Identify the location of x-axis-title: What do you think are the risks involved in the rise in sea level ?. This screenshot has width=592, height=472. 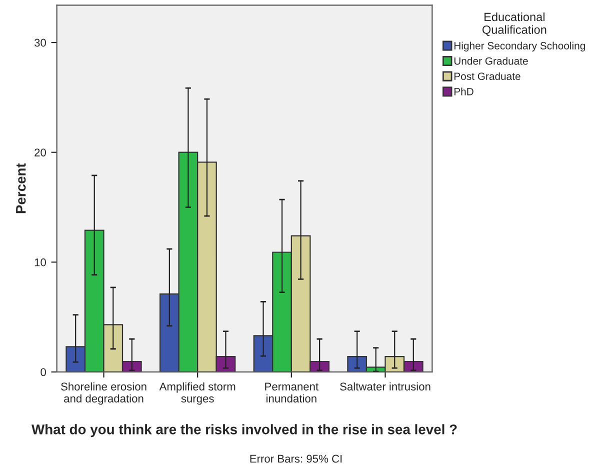
(244, 431).